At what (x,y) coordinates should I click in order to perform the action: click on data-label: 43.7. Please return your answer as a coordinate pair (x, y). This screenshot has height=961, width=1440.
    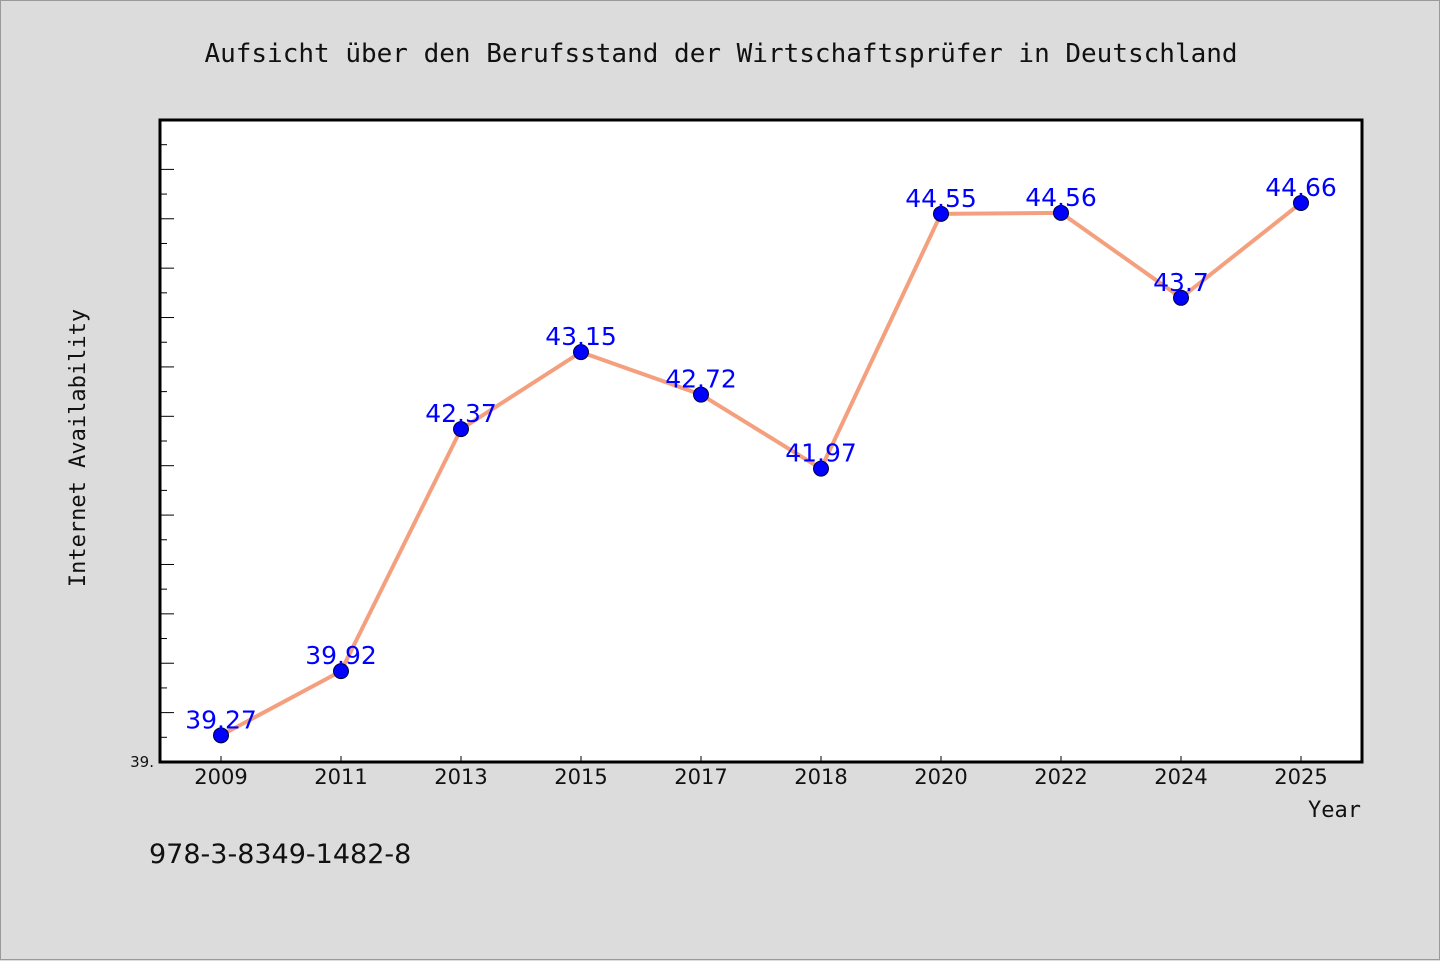
    Looking at the image, I should click on (1181, 282).